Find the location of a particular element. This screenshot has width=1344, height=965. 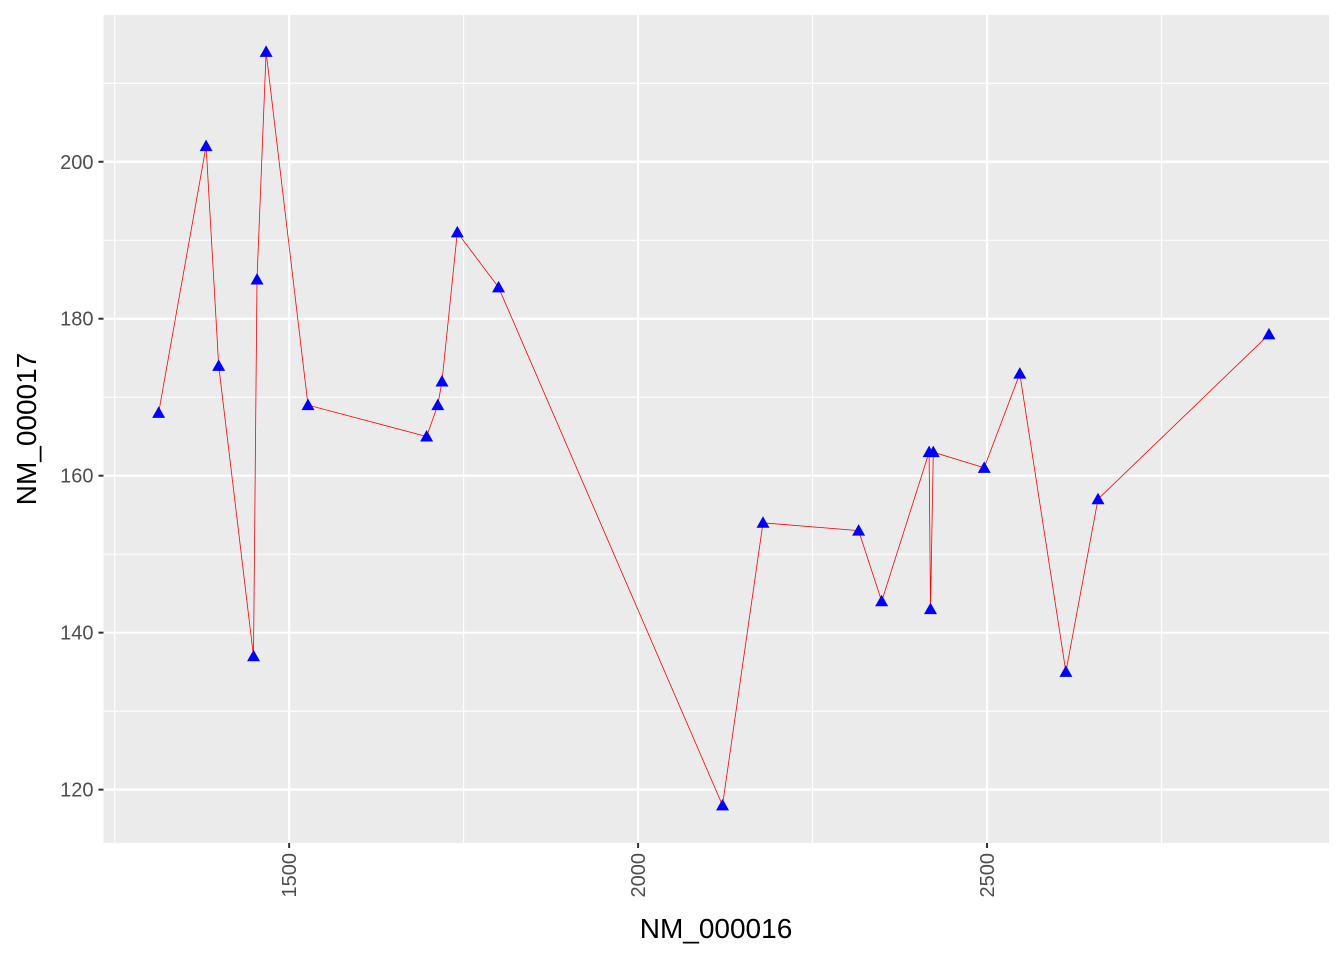

x-tick-label: 2000 is located at coordinates (639, 875).